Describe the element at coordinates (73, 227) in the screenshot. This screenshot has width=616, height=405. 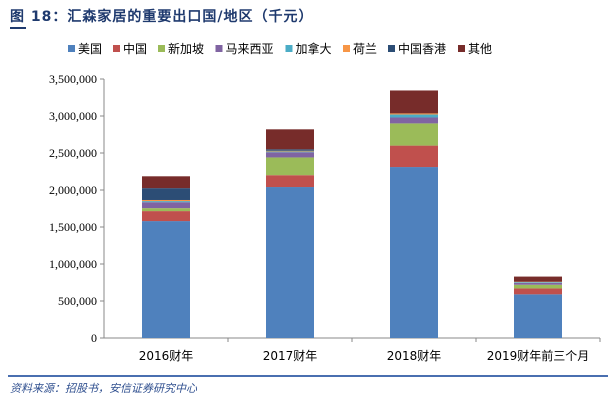
I see `y-tick-label: 1,500,000` at that location.